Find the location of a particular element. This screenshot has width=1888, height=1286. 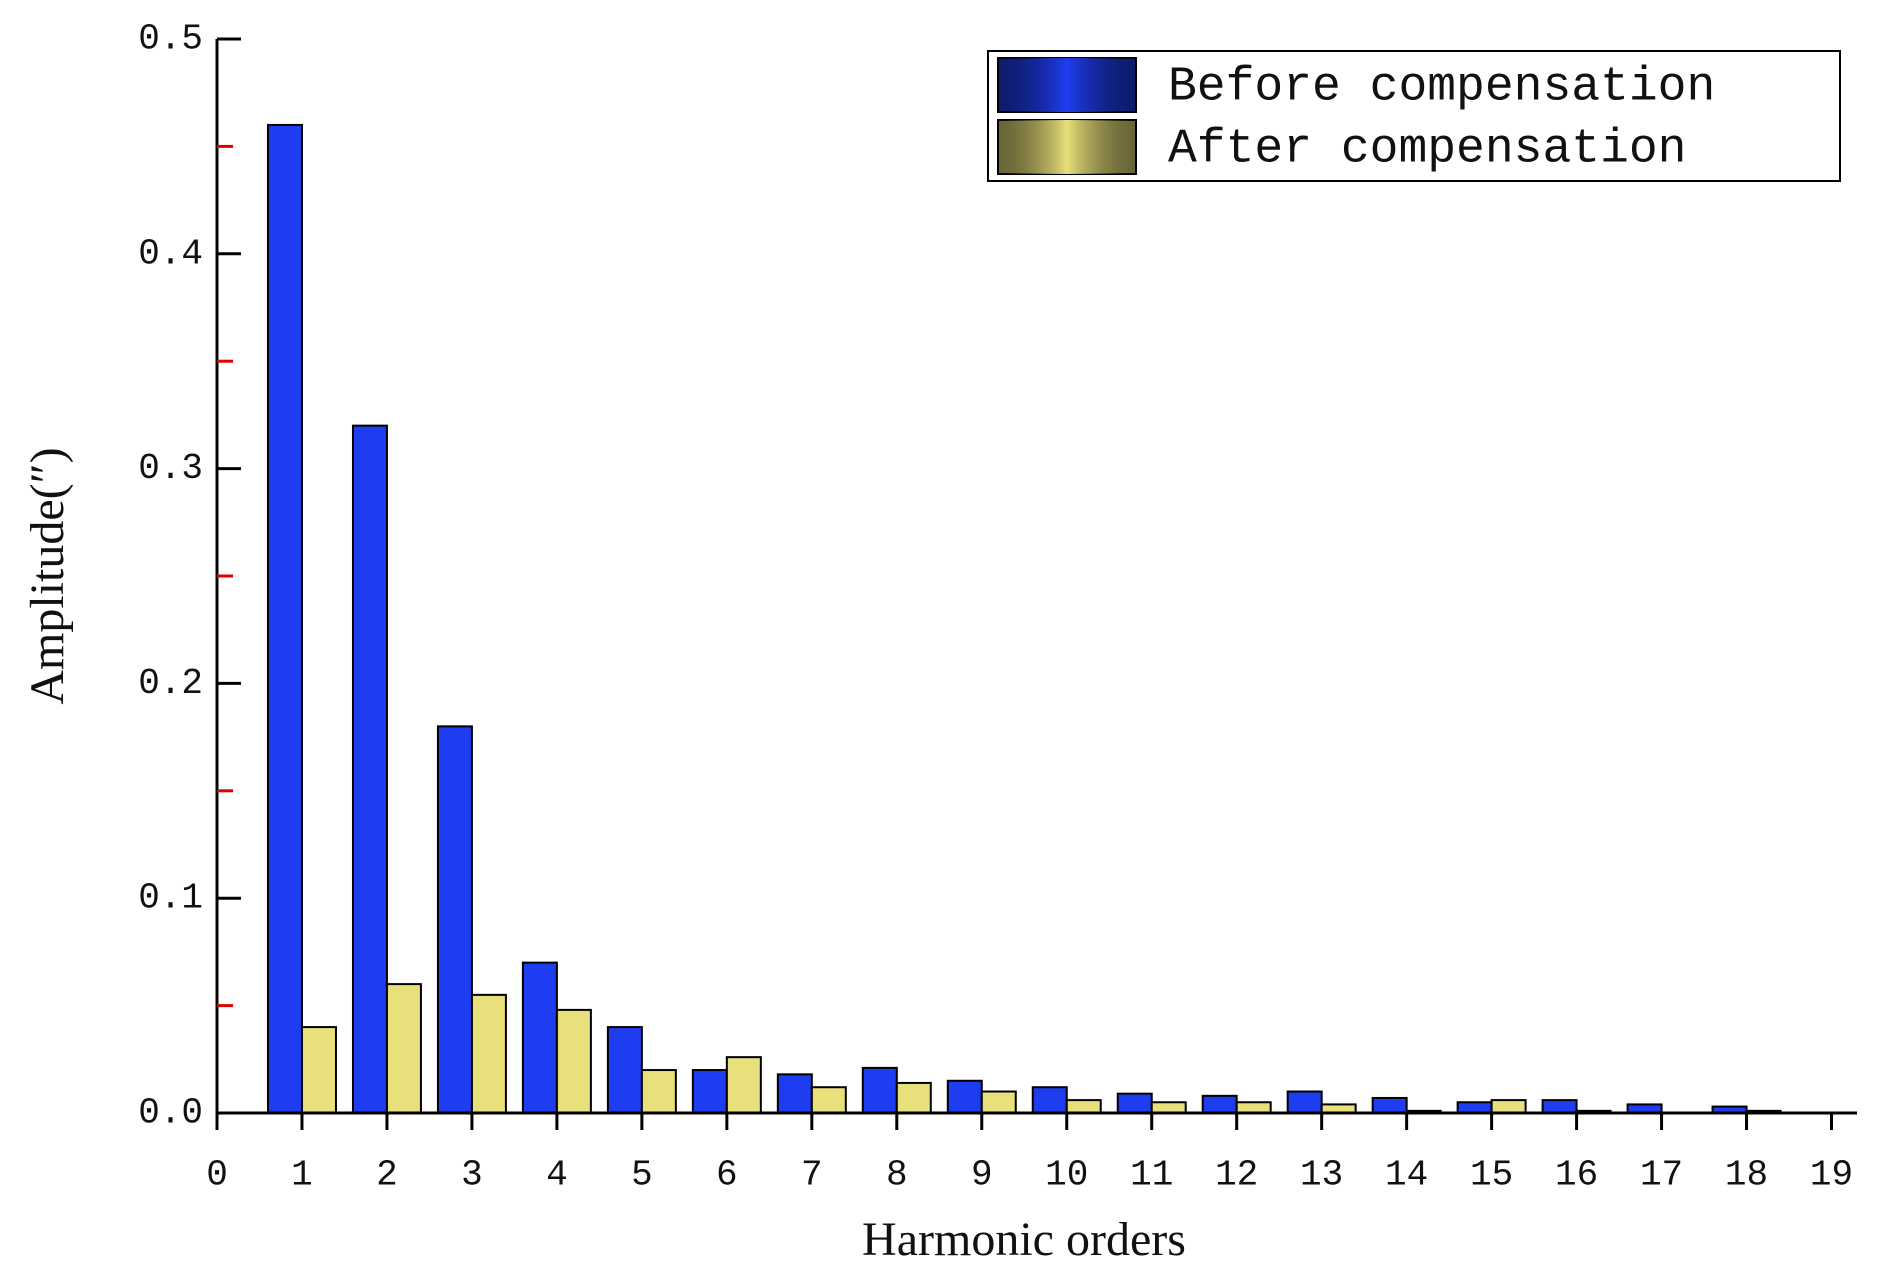

x-tick-label: 19 is located at coordinates (1831, 1175).